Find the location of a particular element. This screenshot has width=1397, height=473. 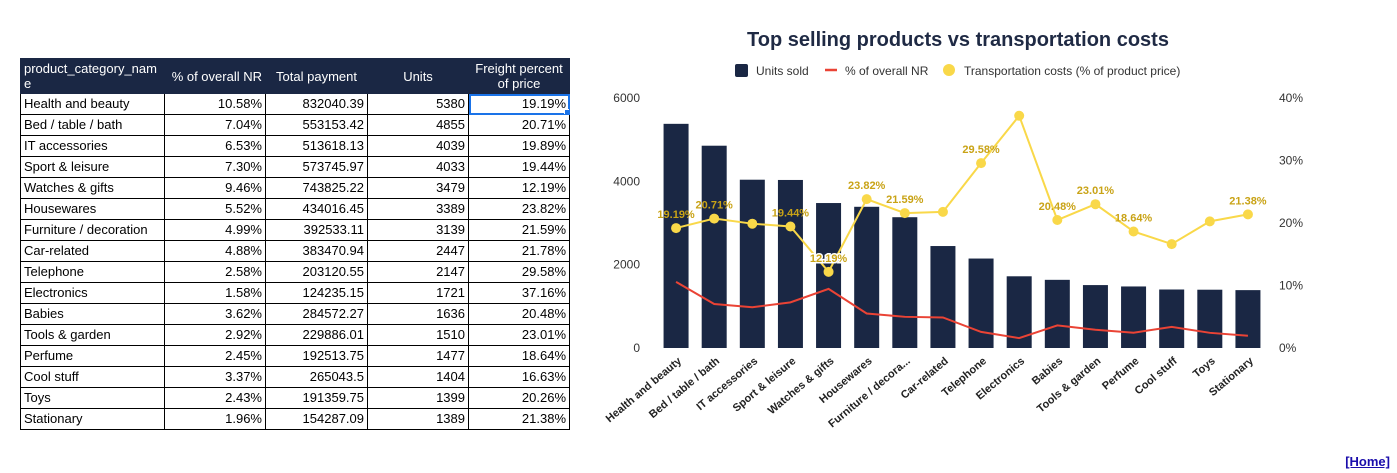

line-transport-costs is located at coordinates (962, 193).